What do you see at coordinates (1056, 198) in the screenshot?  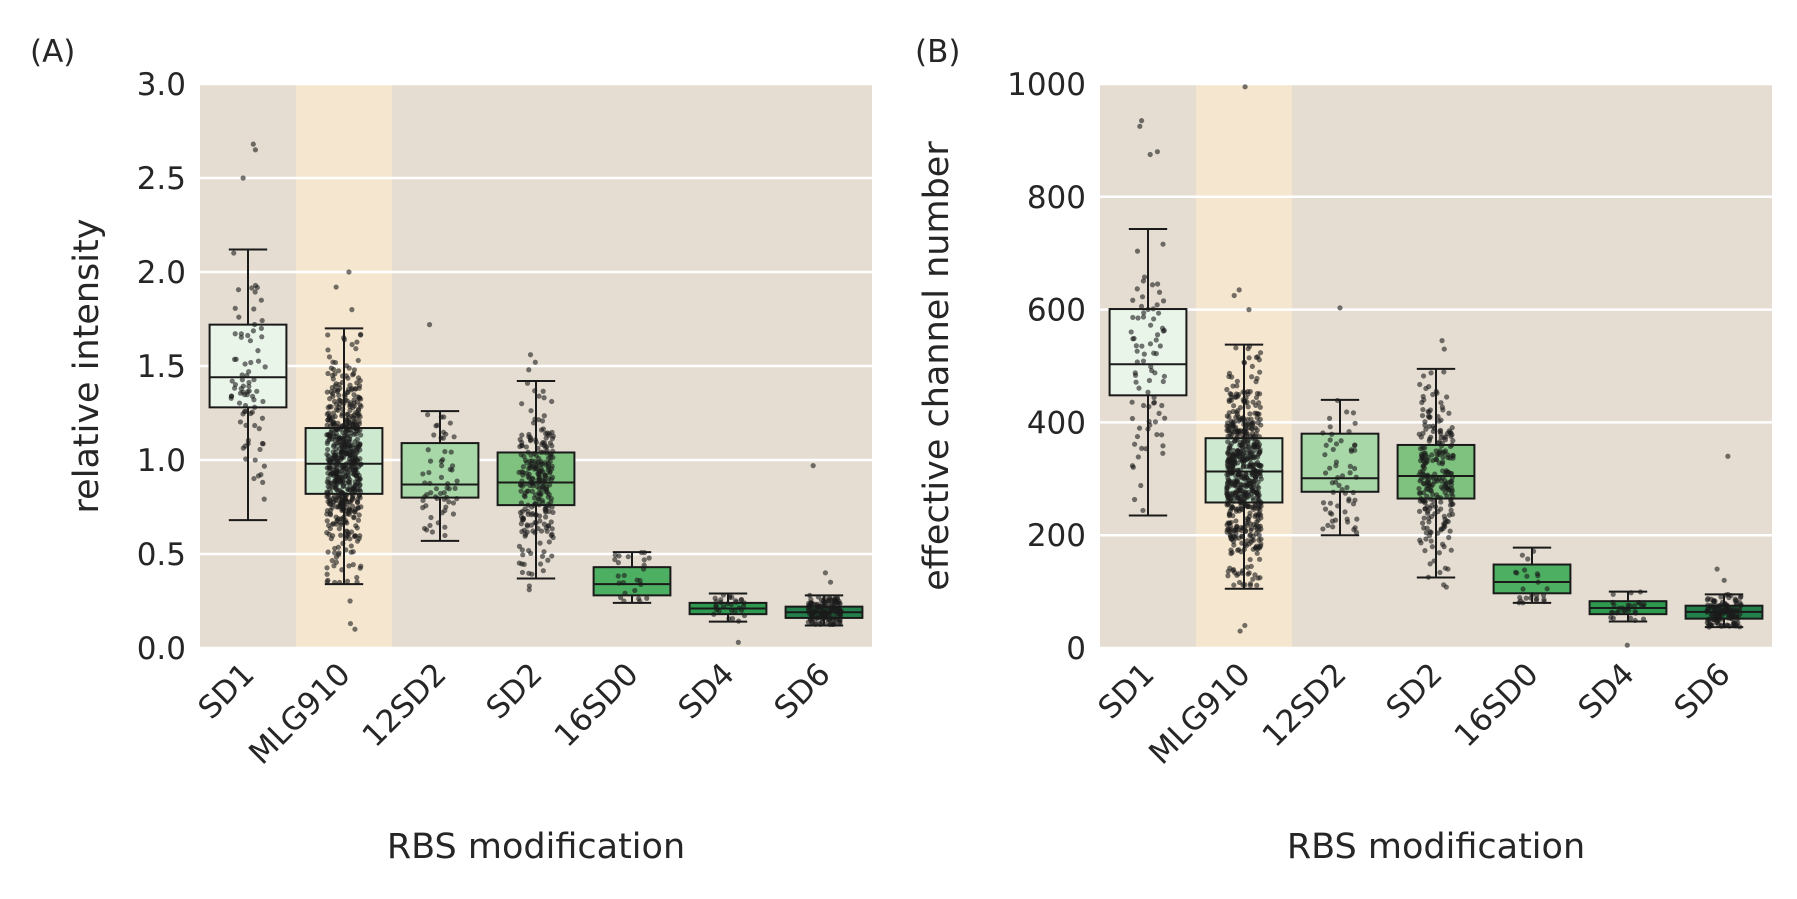 I see `y-tick-label: 800` at bounding box center [1056, 198].